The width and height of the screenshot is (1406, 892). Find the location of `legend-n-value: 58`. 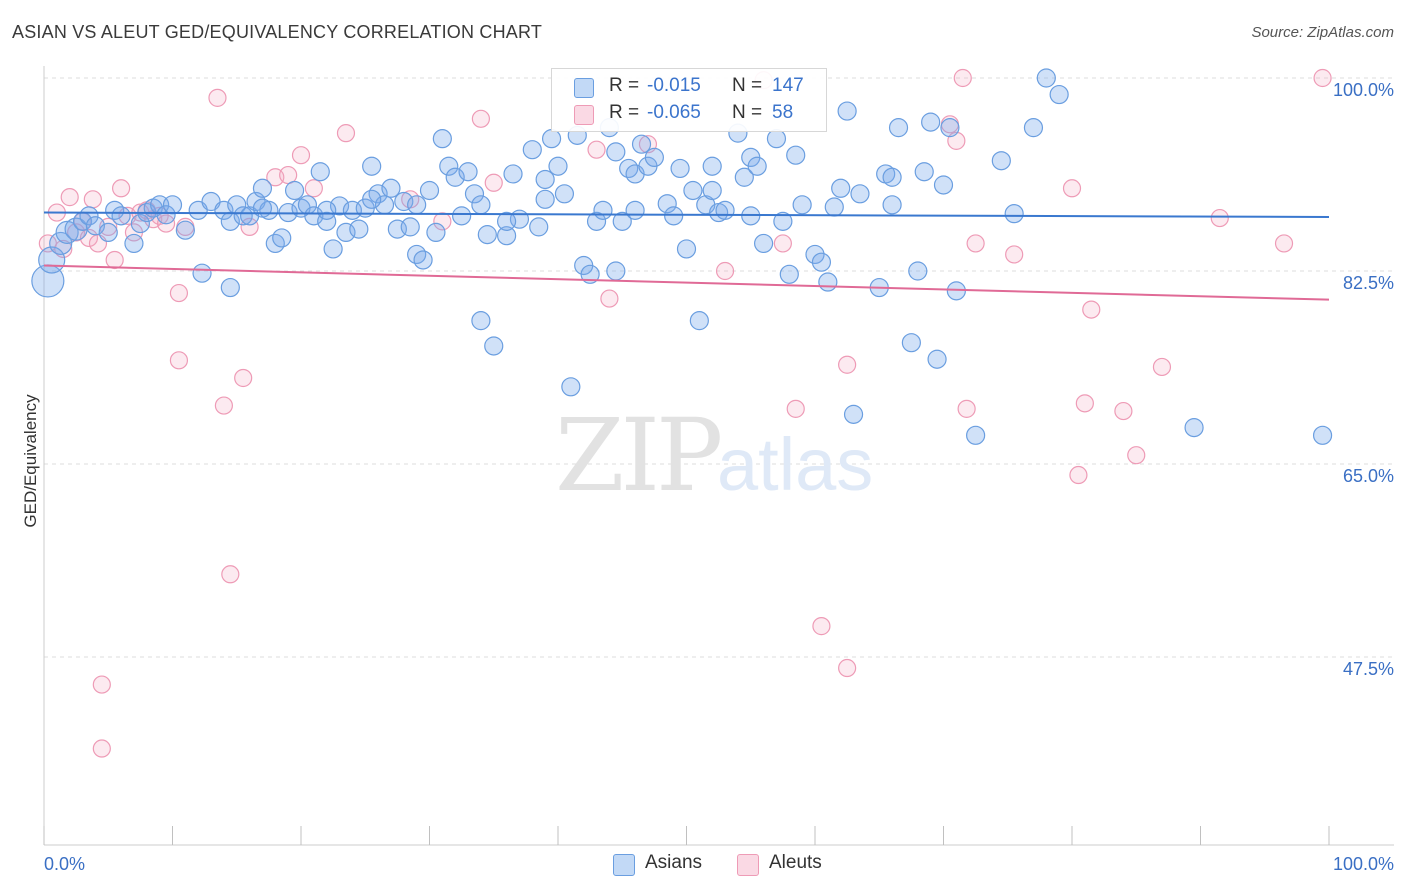

legend-n-value: 58 is located at coordinates (783, 112).